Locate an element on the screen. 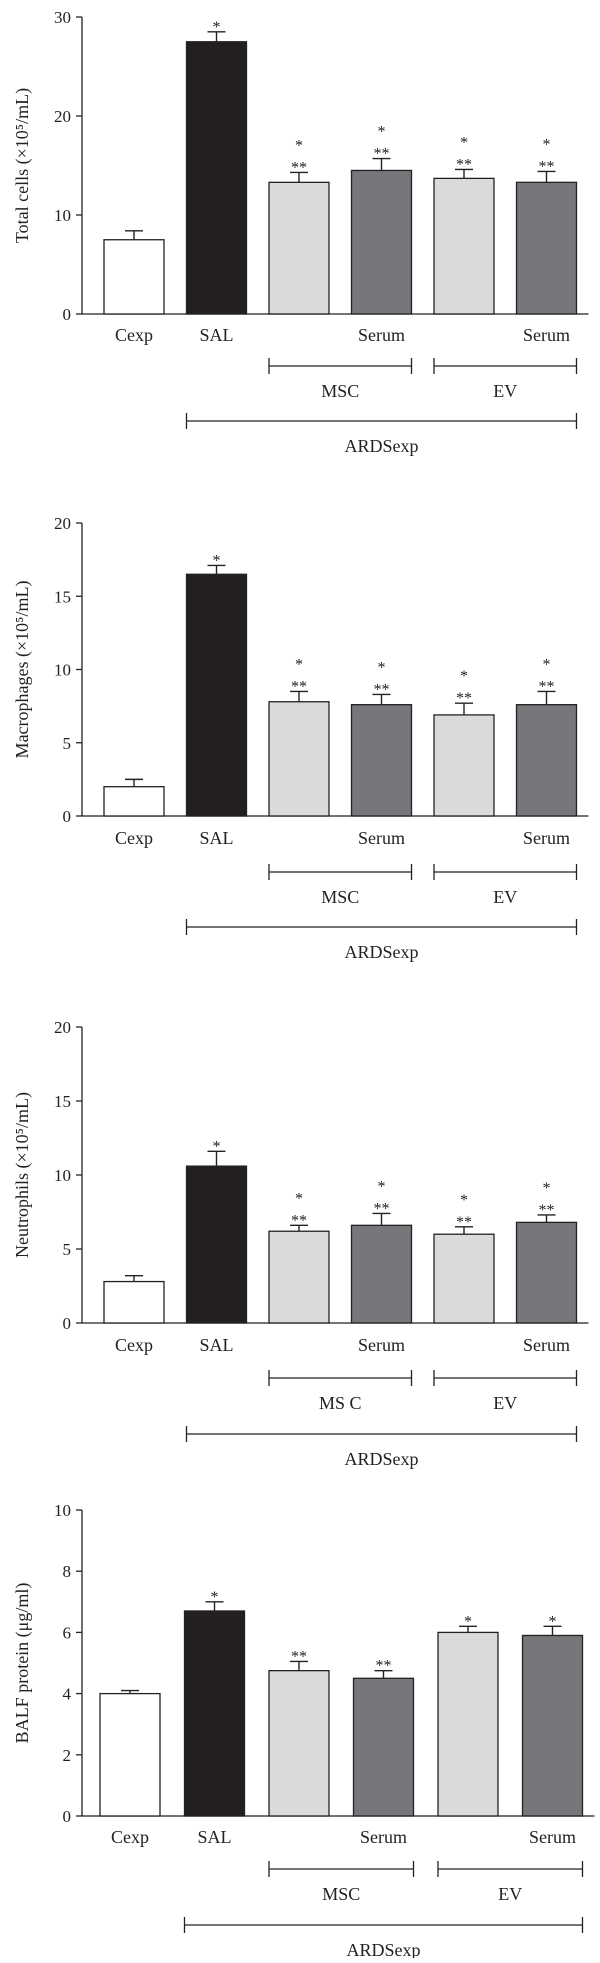 This screenshot has height=1963, width=600. y-axis-label: Macrophages (×10⁵/mL) is located at coordinates (22, 670).